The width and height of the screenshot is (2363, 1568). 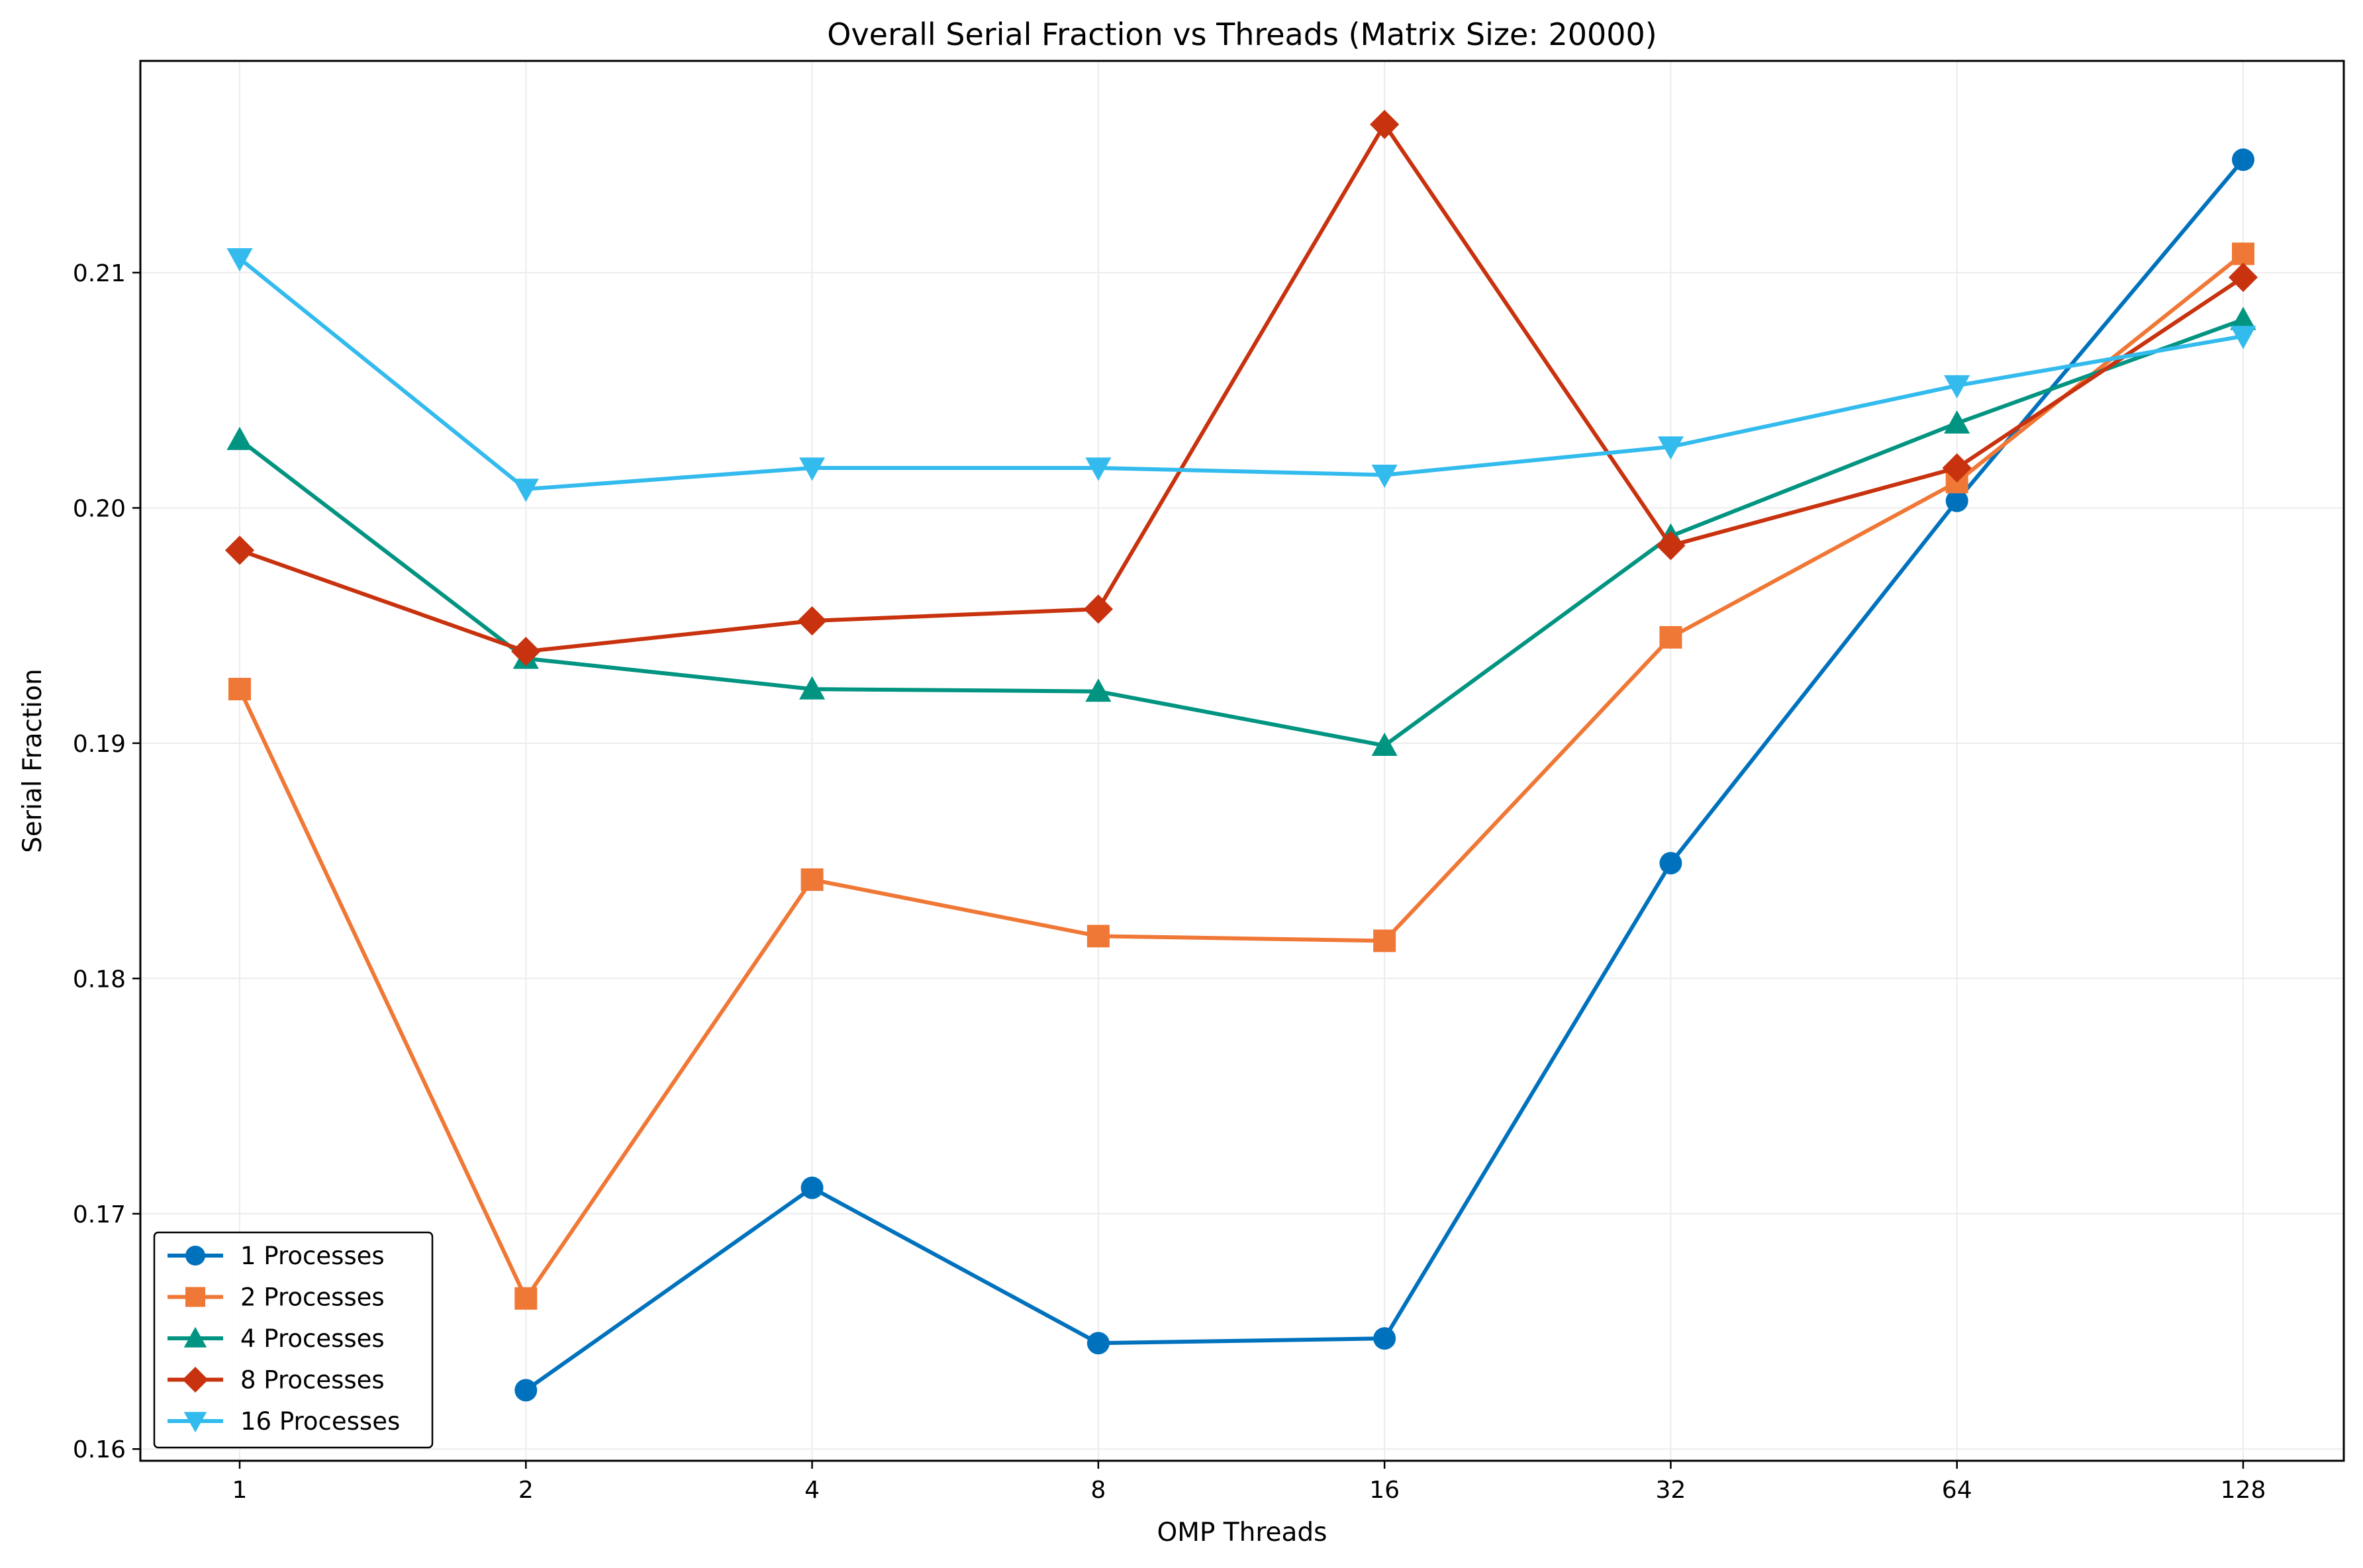 I want to click on y-axis-title: Serial Fraction, so click(x=33, y=761).